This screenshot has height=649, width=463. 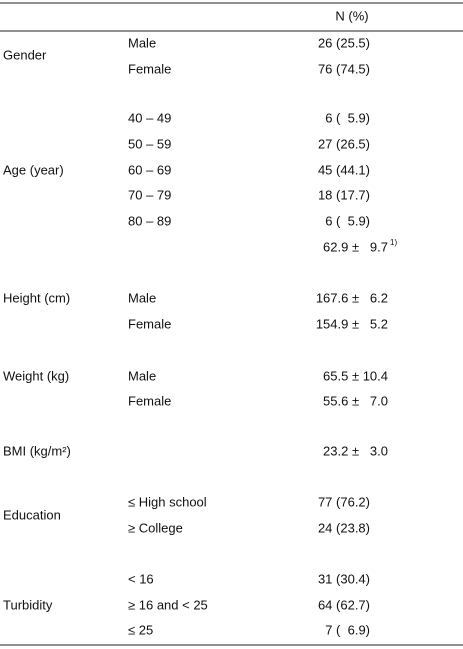 I want to click on cell-value: 55.6 ± 7.0, so click(x=355, y=400).